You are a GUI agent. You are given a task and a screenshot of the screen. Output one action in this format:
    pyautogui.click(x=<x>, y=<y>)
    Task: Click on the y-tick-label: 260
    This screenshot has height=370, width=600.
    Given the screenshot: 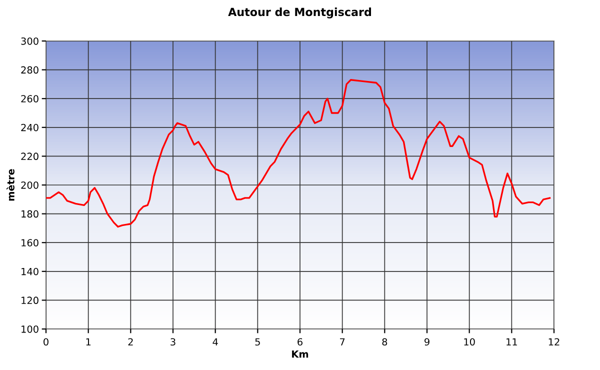 What is the action you would take?
    pyautogui.click(x=29, y=98)
    